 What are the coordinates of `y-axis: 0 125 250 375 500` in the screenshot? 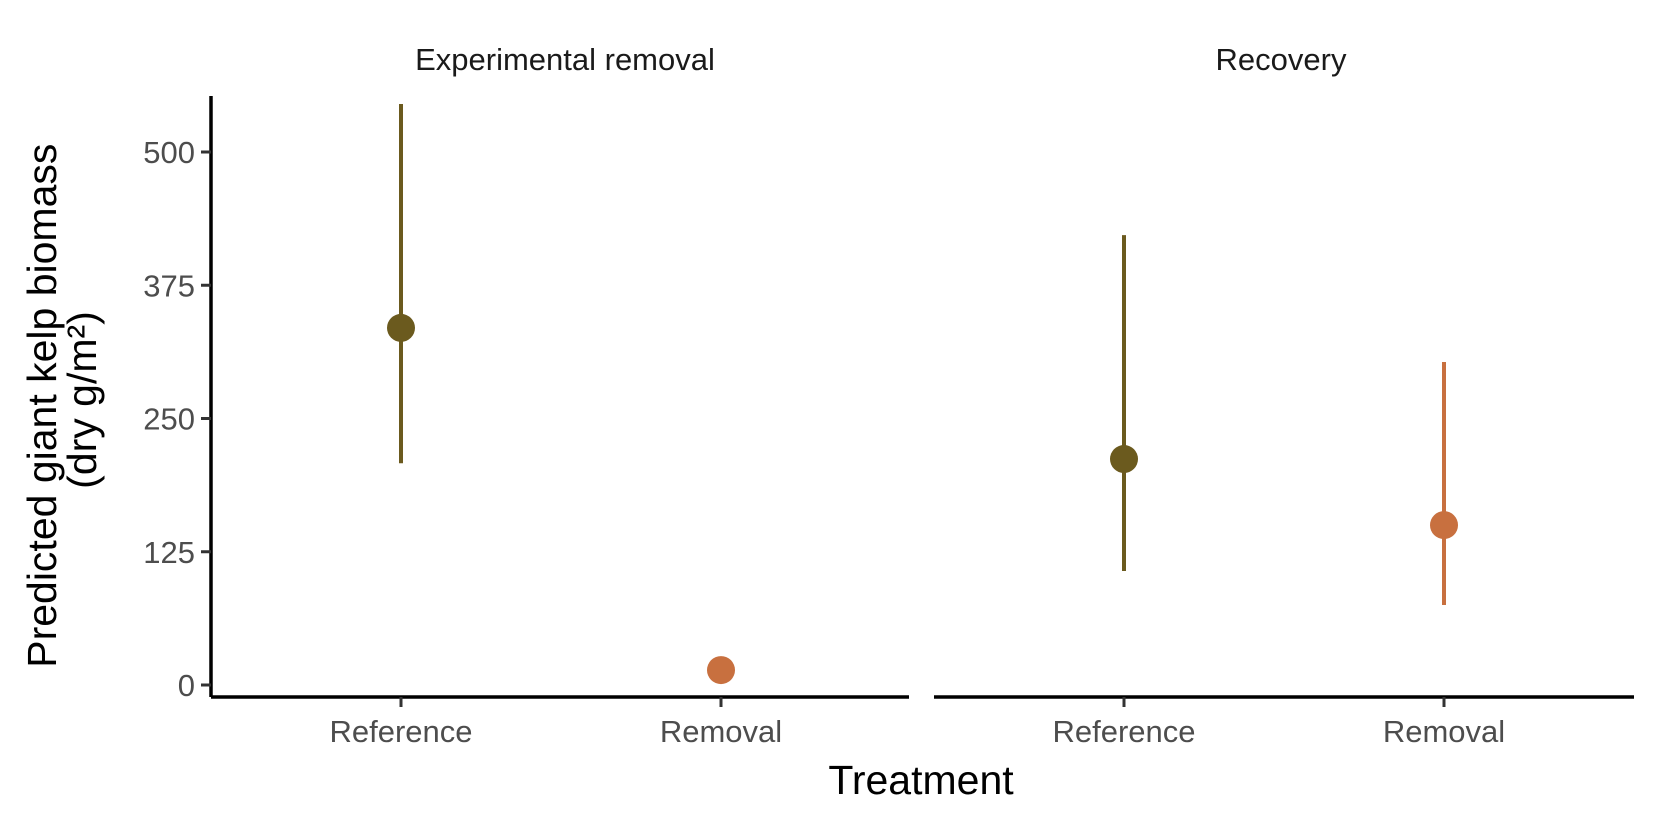 It's located at (178, 399).